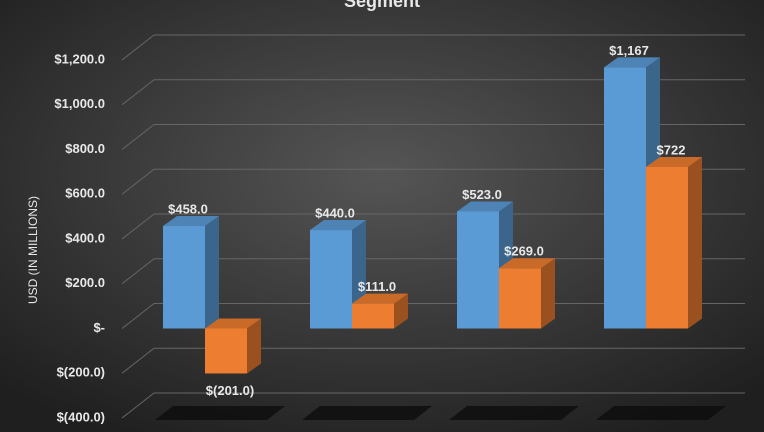 The height and width of the screenshot is (432, 764). I want to click on value-label: $458.0, so click(188, 208).